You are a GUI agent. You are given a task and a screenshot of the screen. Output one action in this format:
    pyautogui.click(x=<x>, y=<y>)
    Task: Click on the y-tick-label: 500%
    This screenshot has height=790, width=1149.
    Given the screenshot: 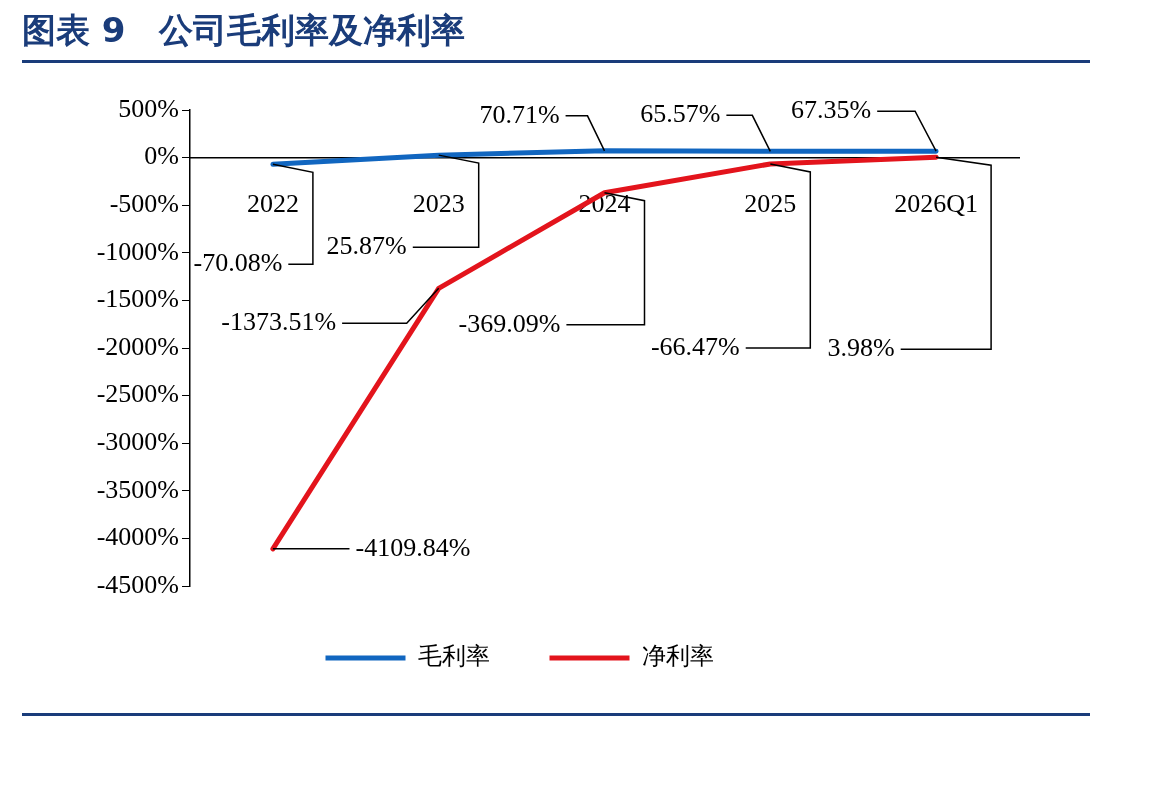 What is the action you would take?
    pyautogui.click(x=148, y=108)
    